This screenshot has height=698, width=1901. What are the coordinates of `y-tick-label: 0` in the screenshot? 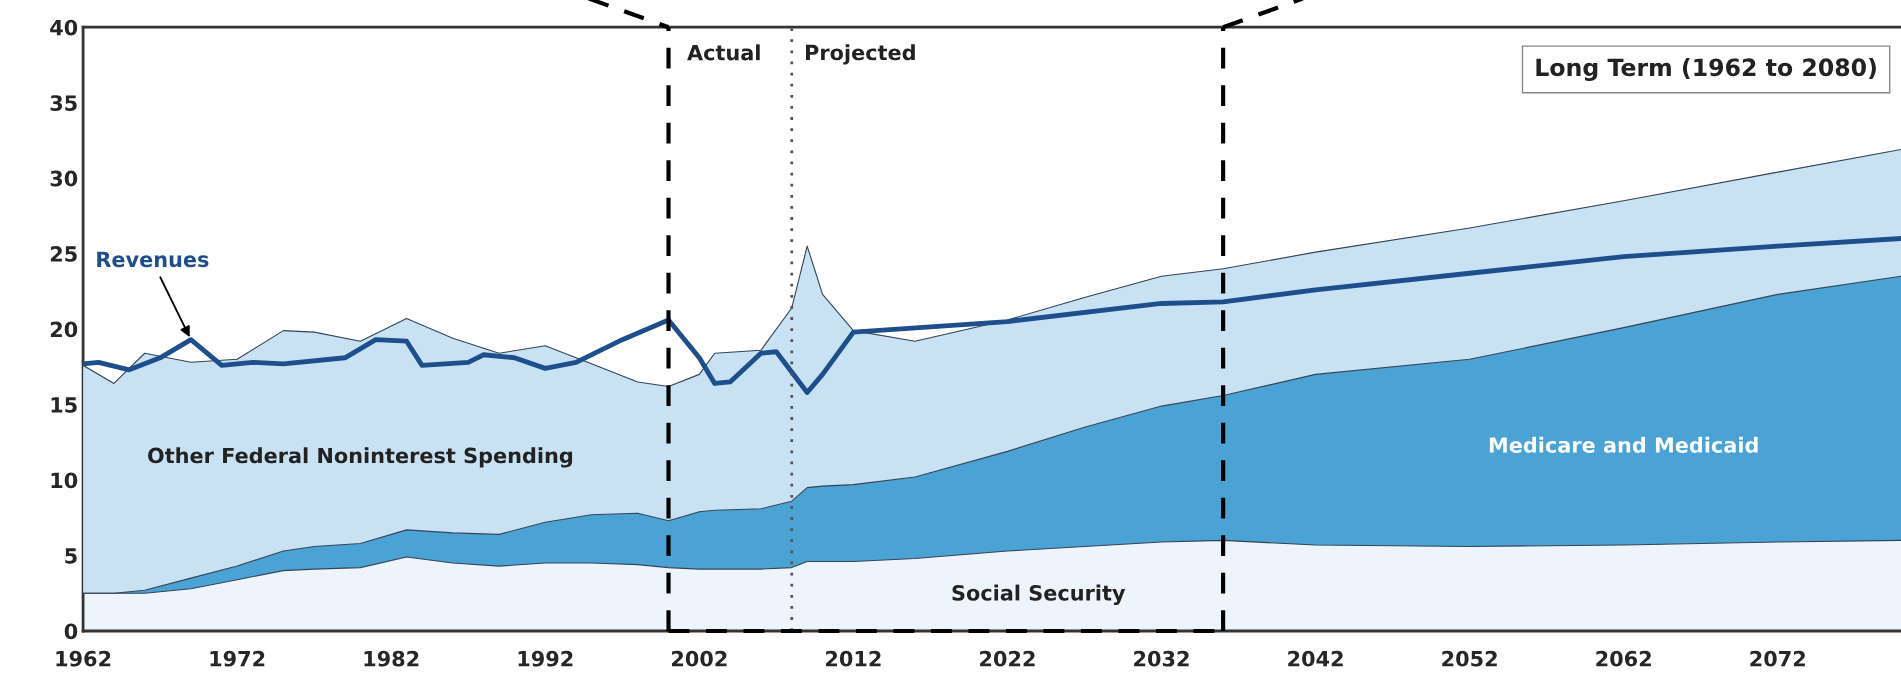 It's located at (71, 631).